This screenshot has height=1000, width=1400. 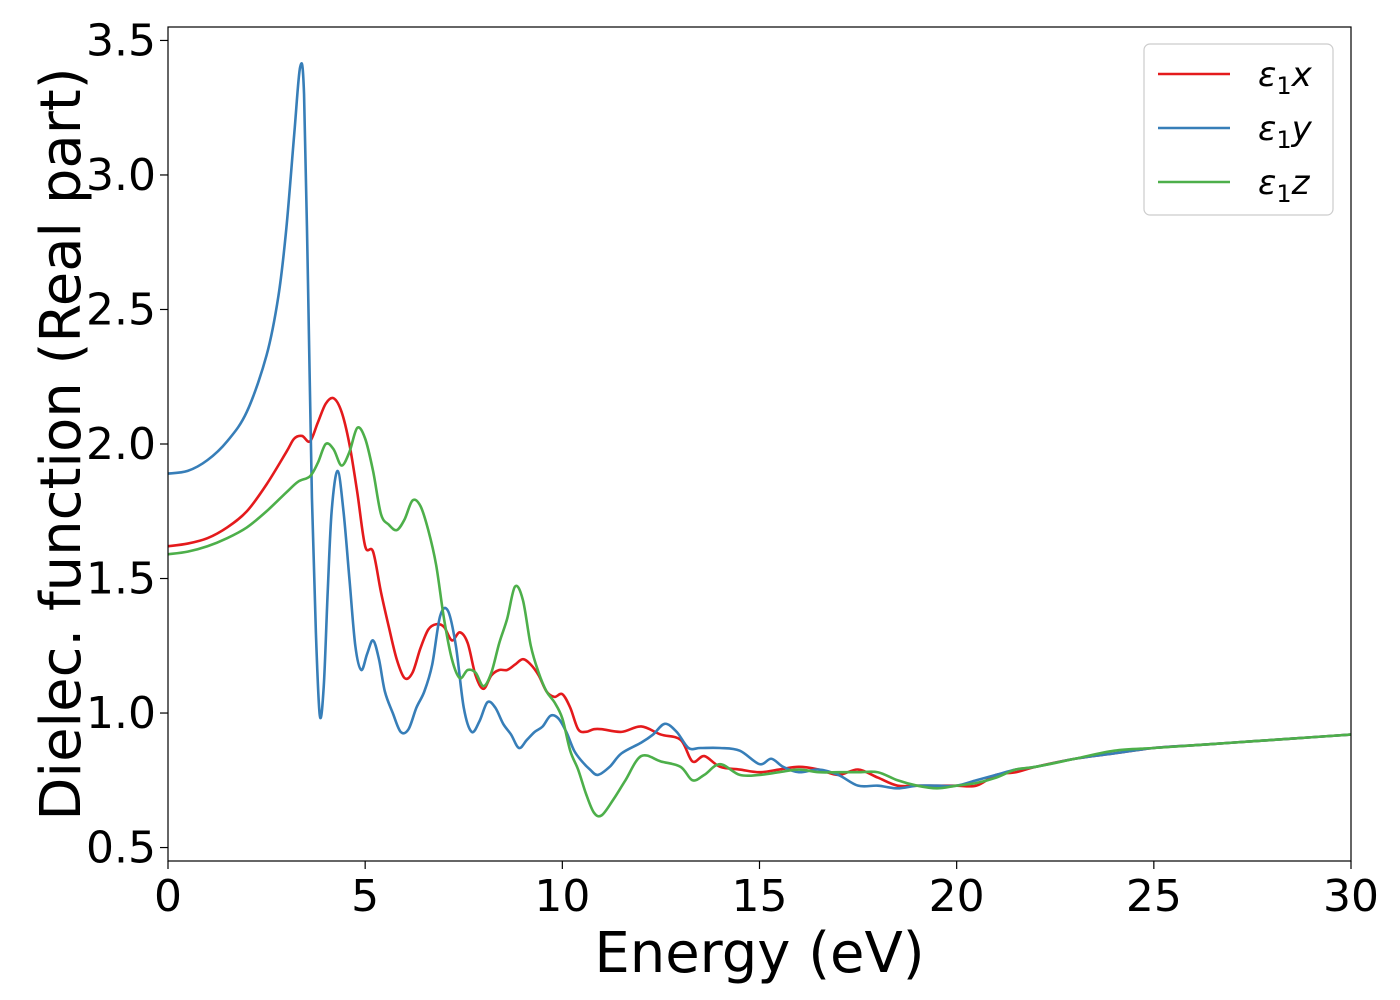 What do you see at coordinates (1351, 896) in the screenshot?
I see `x-tick-label: 30` at bounding box center [1351, 896].